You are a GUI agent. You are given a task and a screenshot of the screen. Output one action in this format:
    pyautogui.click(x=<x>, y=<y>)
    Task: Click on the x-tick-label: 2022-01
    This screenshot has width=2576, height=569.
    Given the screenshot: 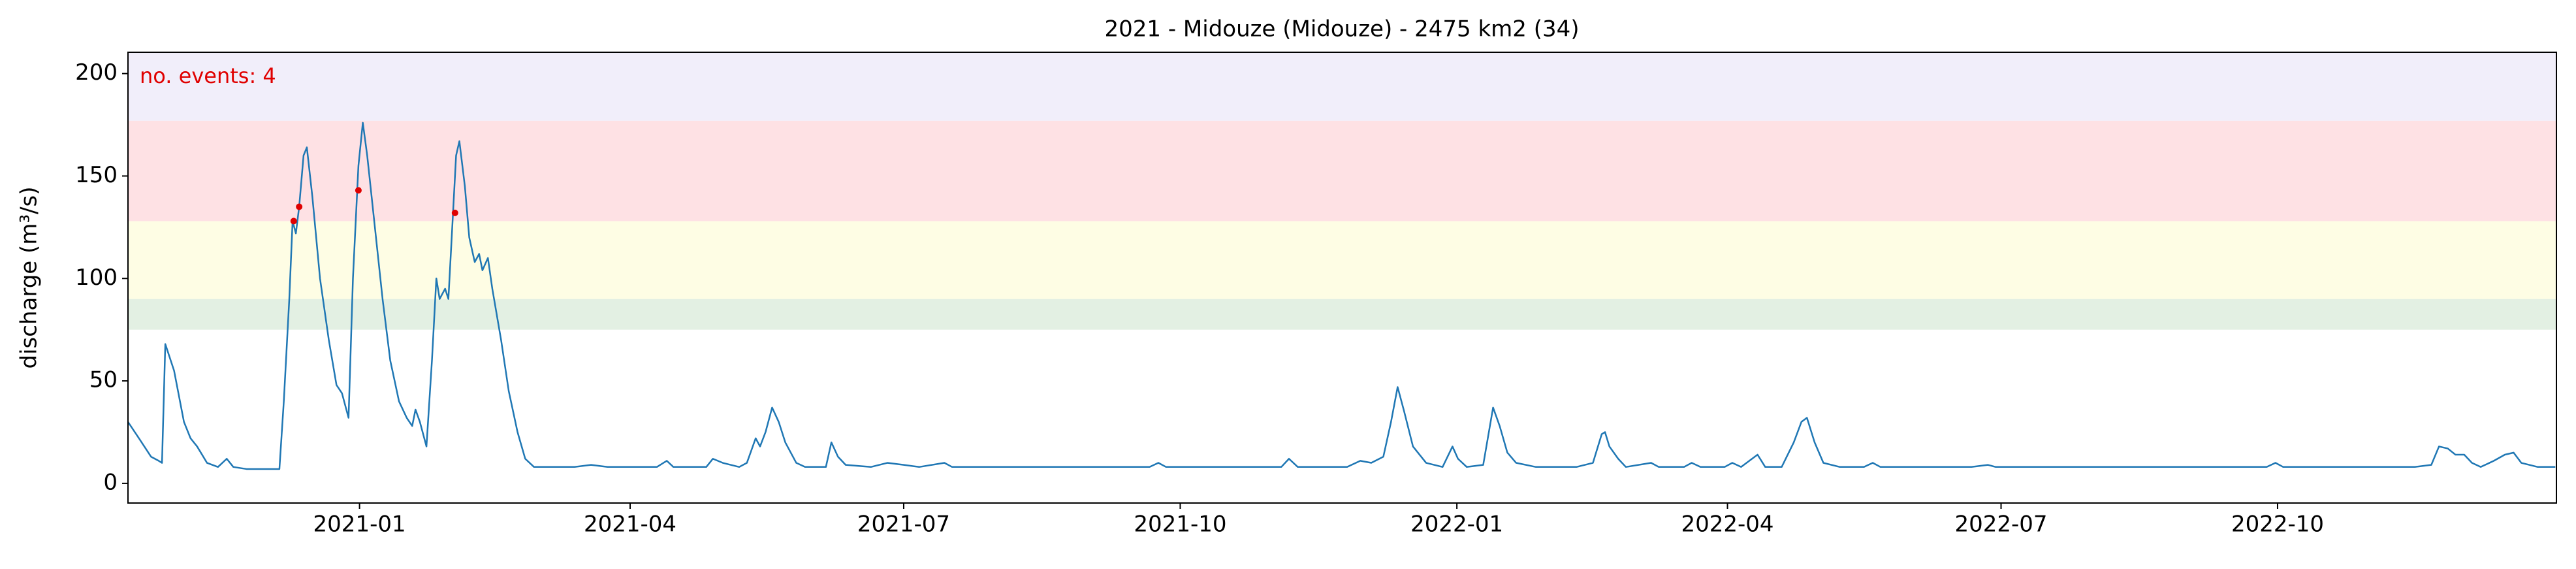 What is the action you would take?
    pyautogui.click(x=1457, y=525)
    